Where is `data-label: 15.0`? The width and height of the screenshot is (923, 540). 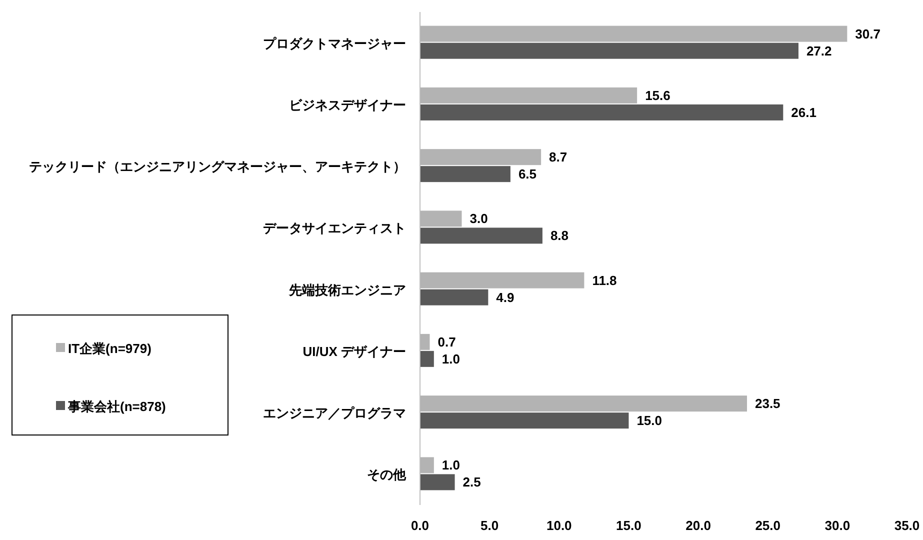
data-label: 15.0 is located at coordinates (649, 420).